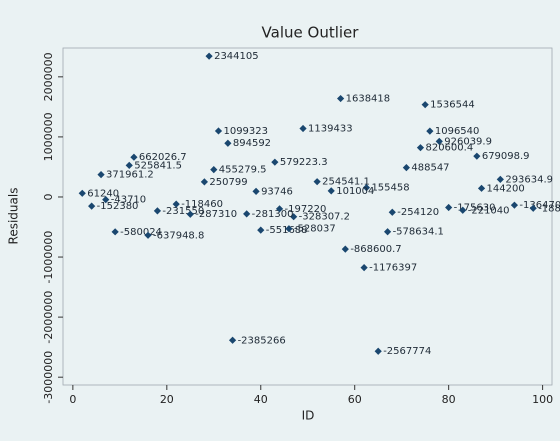 The width and height of the screenshot is (560, 441). What do you see at coordinates (103, 193) in the screenshot?
I see `point-label: 61240` at bounding box center [103, 193].